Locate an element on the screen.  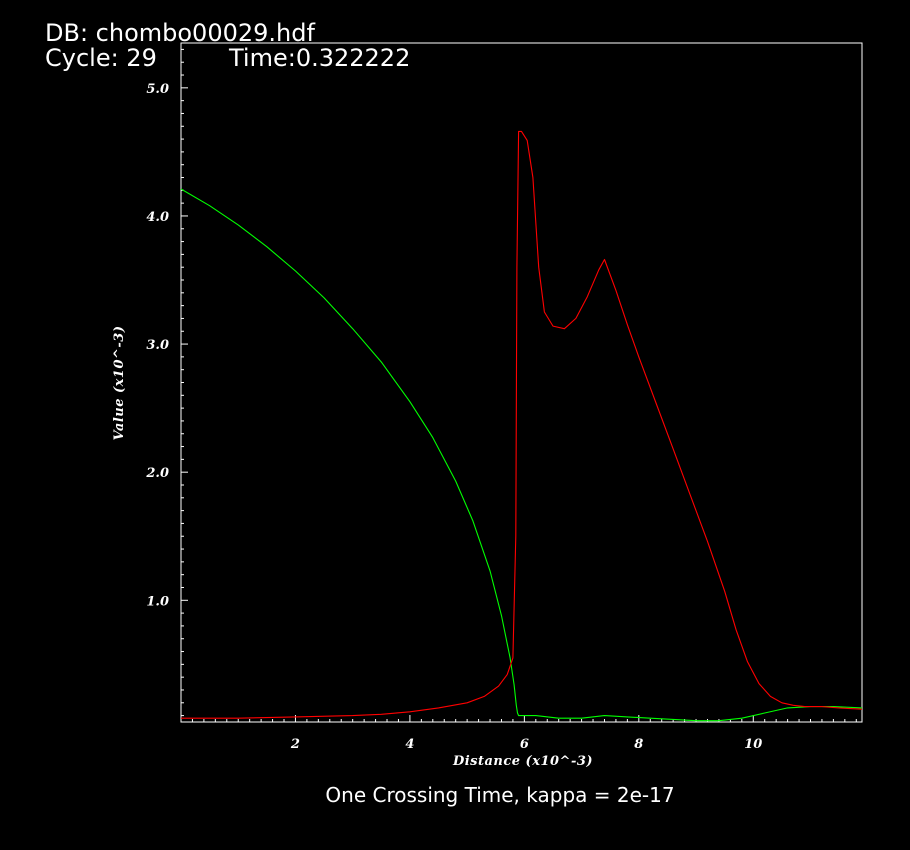
x-tick-label: 2 is located at coordinates (295, 744).